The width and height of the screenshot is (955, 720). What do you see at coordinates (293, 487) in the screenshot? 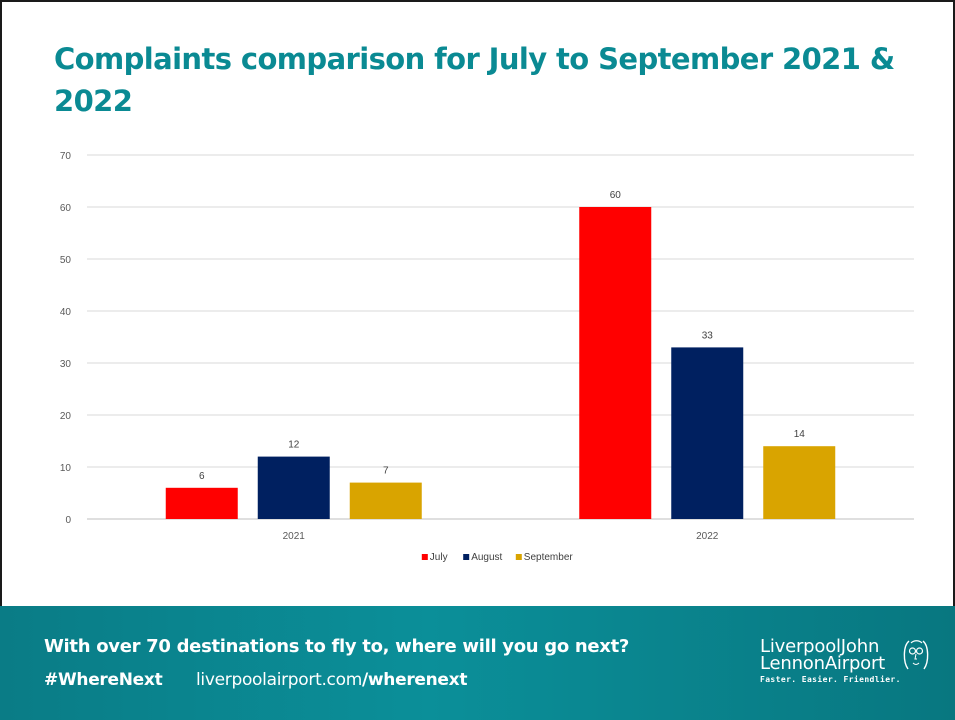
I see `bar-august-2021` at bounding box center [293, 487].